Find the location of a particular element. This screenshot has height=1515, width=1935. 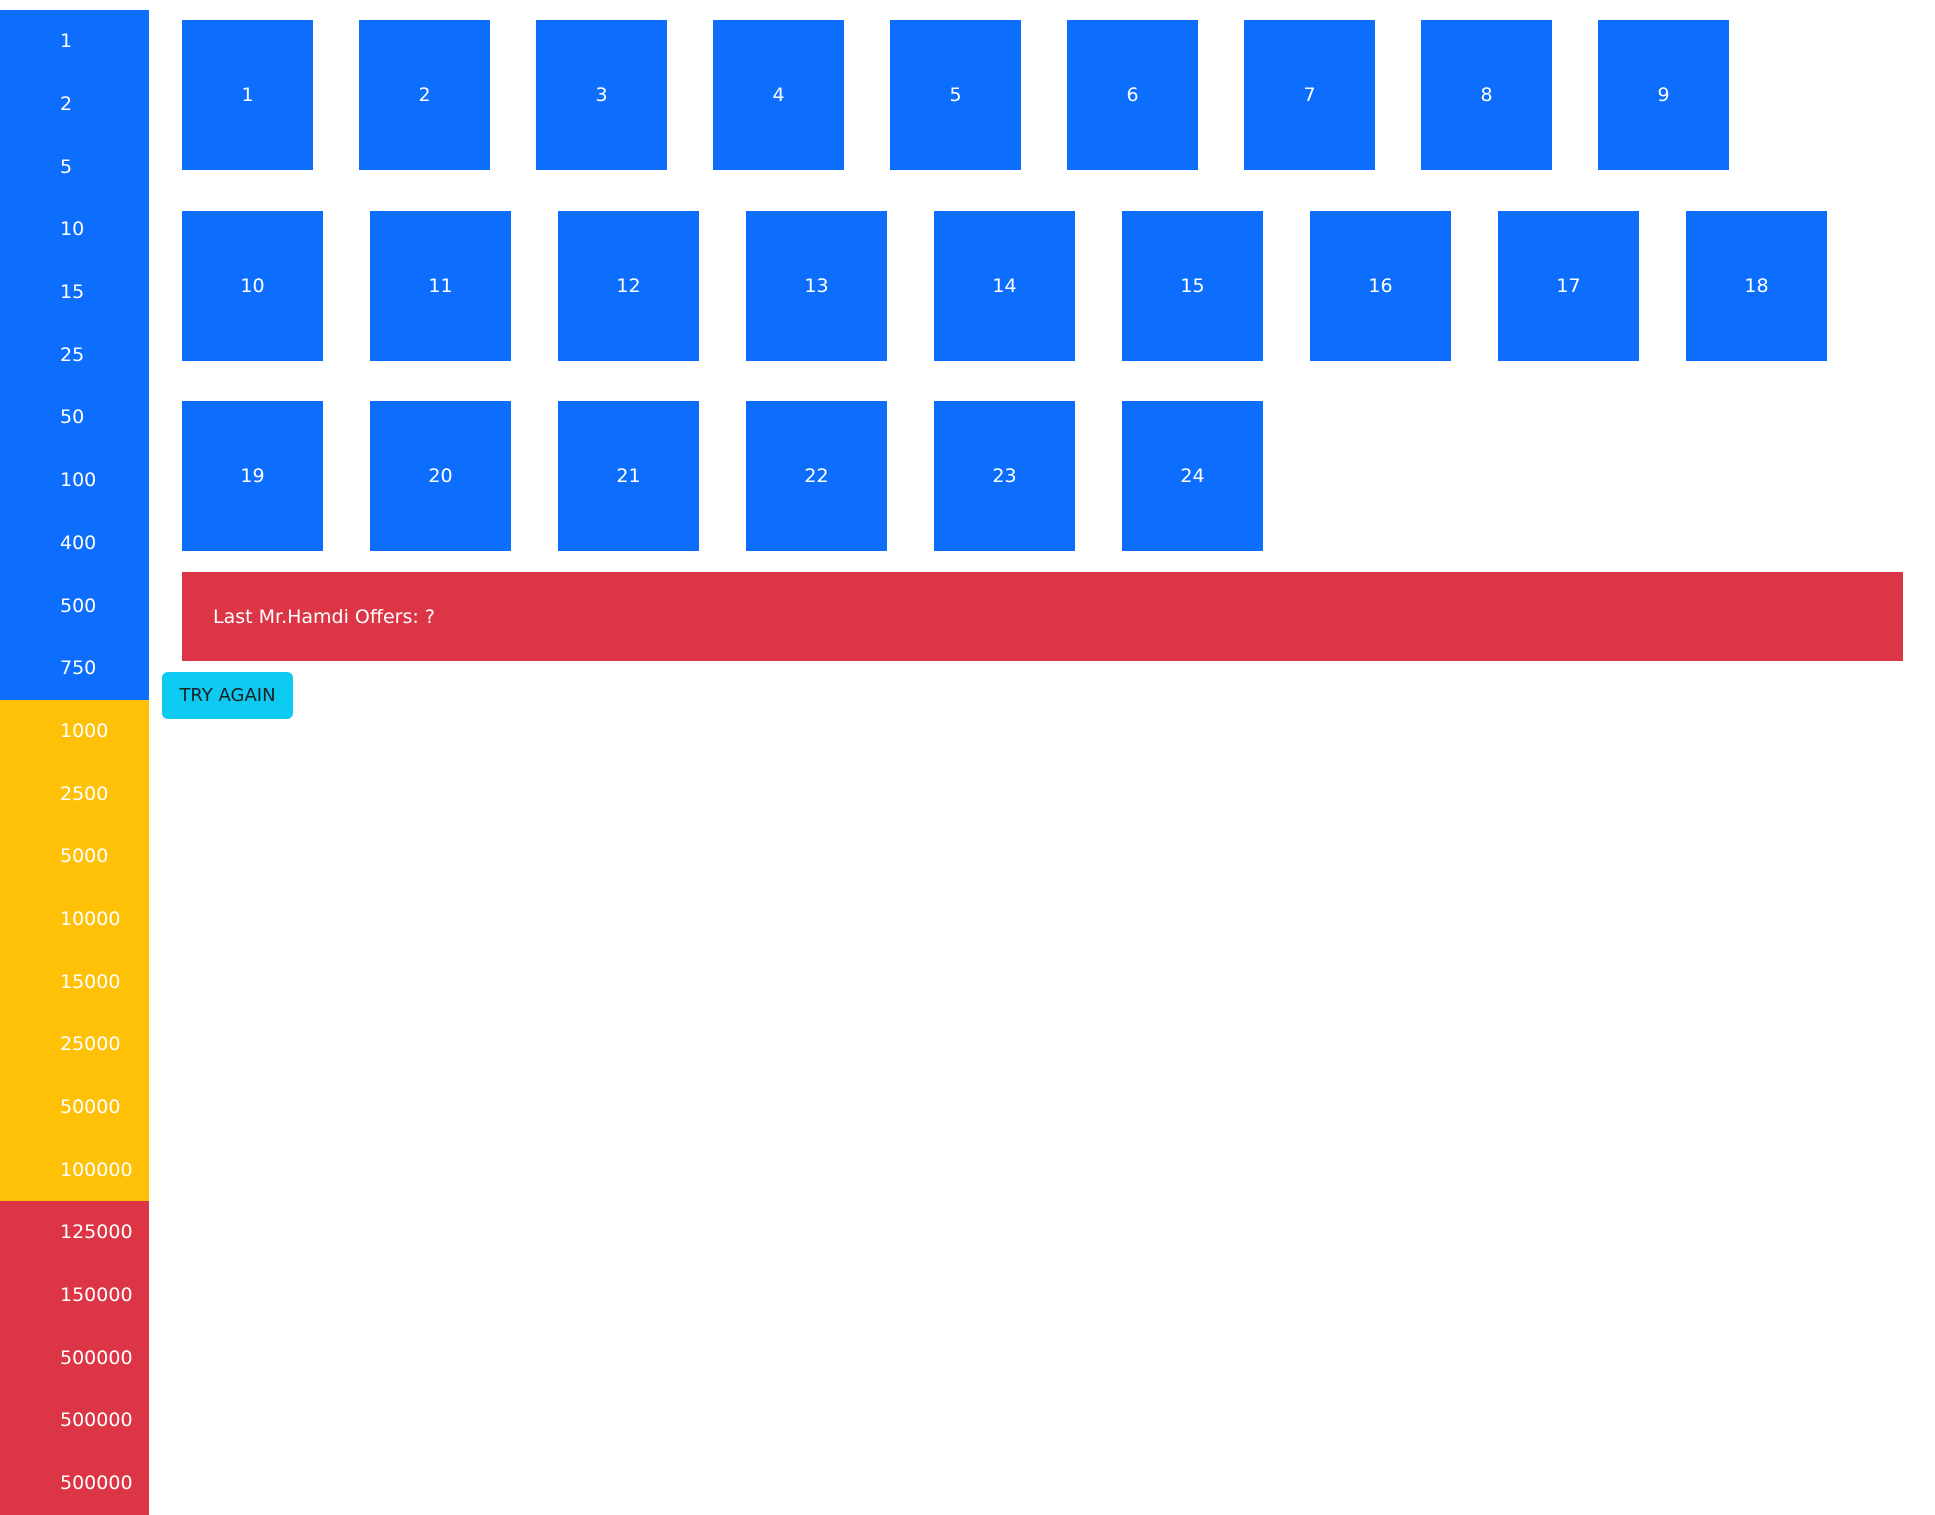

prize-item: 15 is located at coordinates (74, 292).